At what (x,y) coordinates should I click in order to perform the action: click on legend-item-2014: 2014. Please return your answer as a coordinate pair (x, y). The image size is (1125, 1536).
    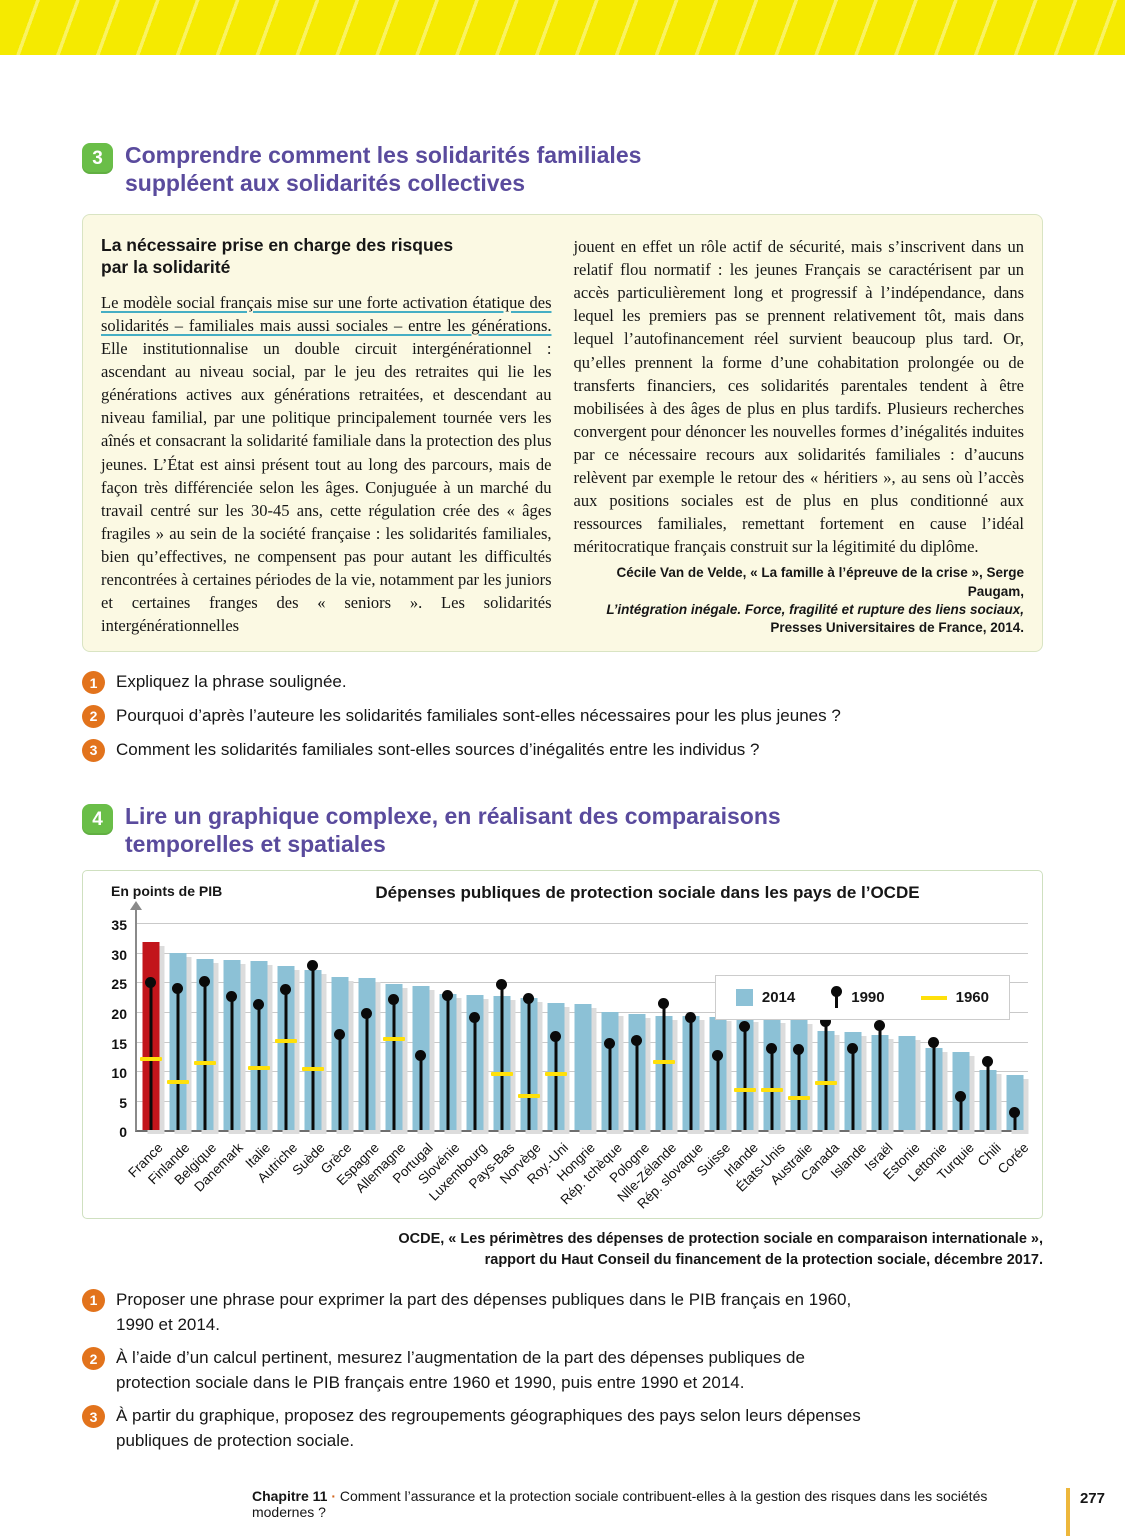
    Looking at the image, I should click on (765, 998).